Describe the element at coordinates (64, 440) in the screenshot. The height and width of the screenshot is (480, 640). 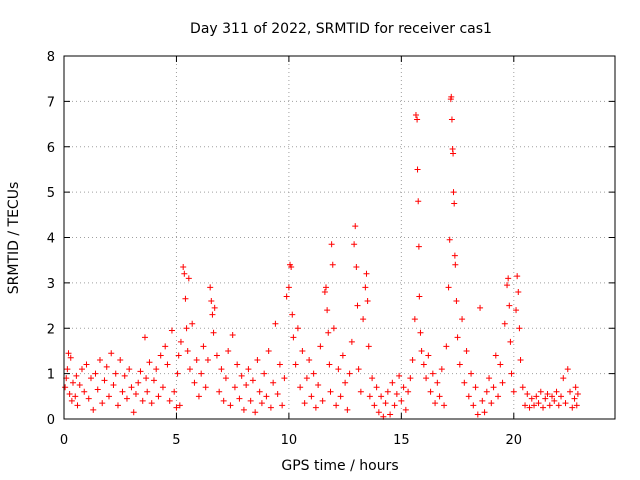
I see `x-tick-label: 0` at that location.